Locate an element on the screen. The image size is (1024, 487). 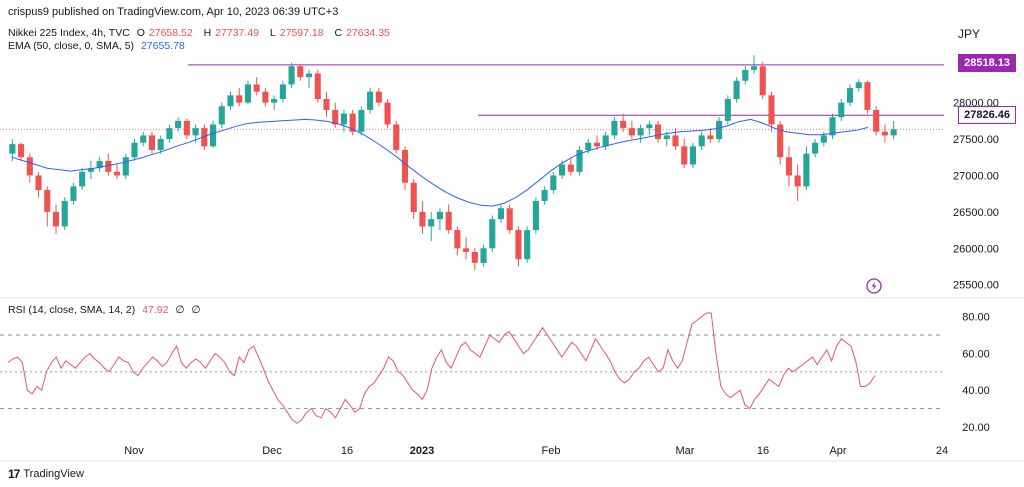
time-tick-label: Apr is located at coordinates (837, 451).